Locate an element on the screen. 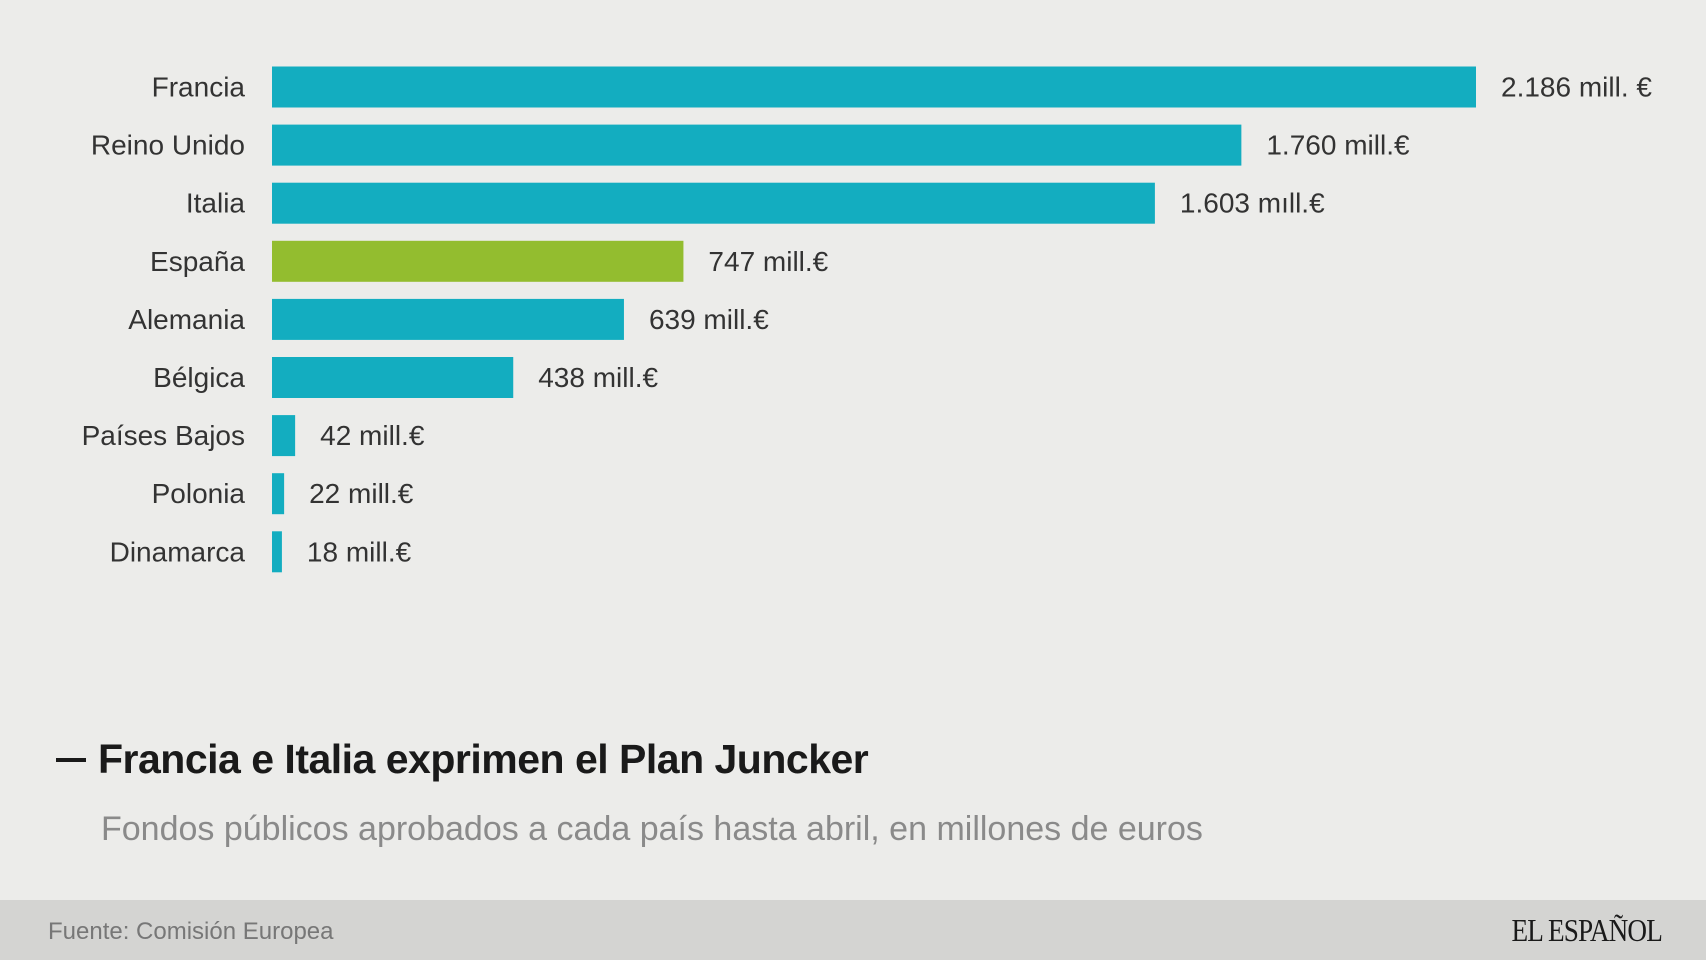 The image size is (1706, 960). category-label: Bélgica is located at coordinates (199, 377).